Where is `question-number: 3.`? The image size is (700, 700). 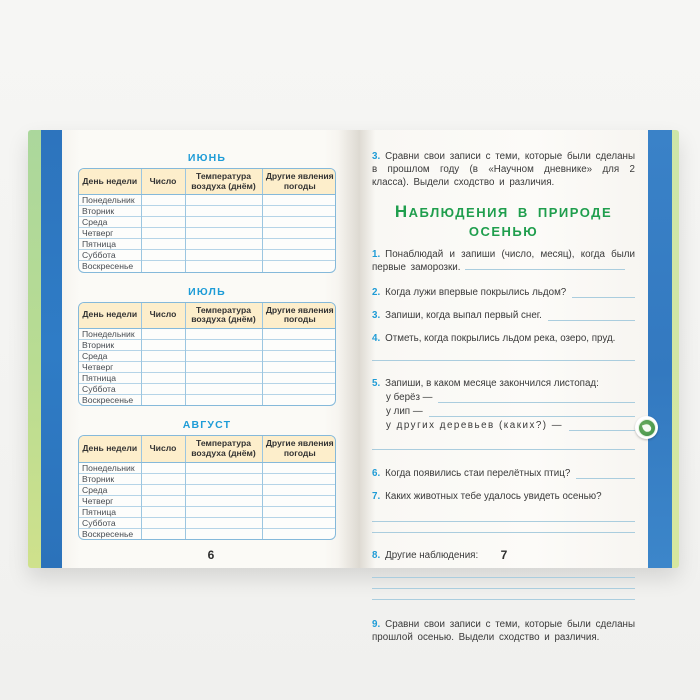
question-number: 3. is located at coordinates (376, 315).